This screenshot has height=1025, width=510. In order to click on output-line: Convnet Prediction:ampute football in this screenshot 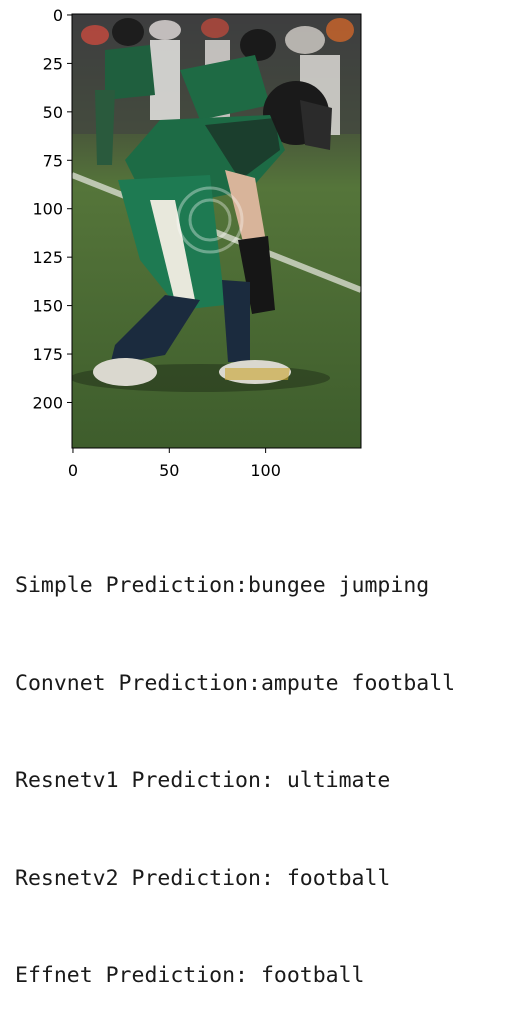, I will do `click(235, 683)`.